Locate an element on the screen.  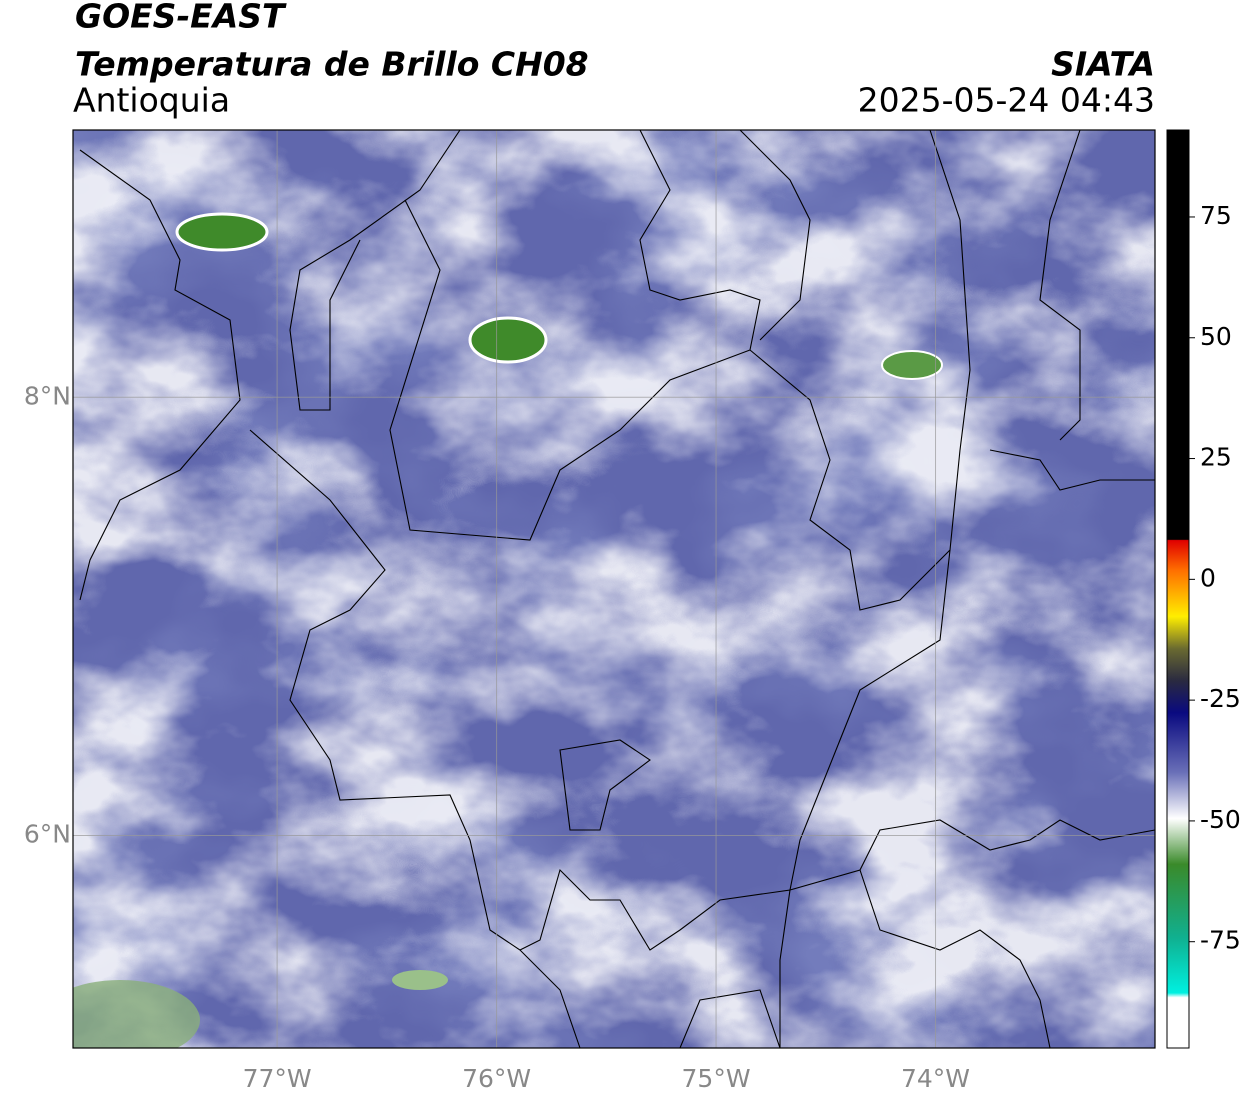
lon-tick-label: 74°W is located at coordinates (935, 1078).